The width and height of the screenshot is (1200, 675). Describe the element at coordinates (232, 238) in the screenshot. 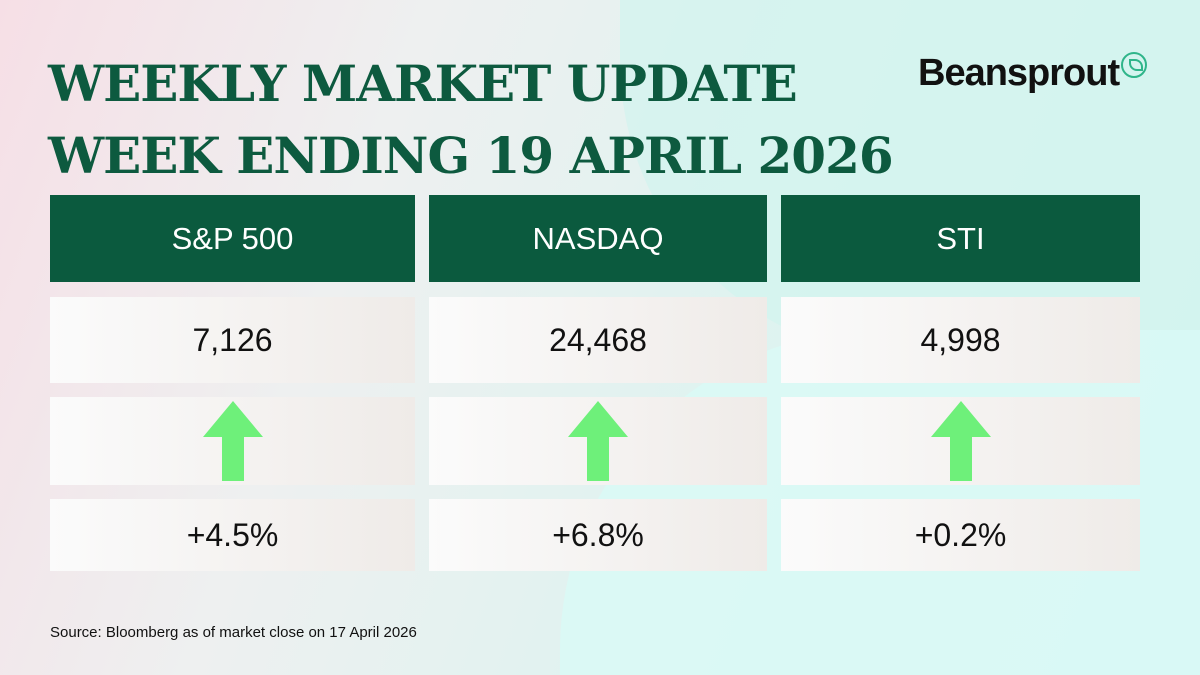

I see `index-header: S&P 500` at that location.